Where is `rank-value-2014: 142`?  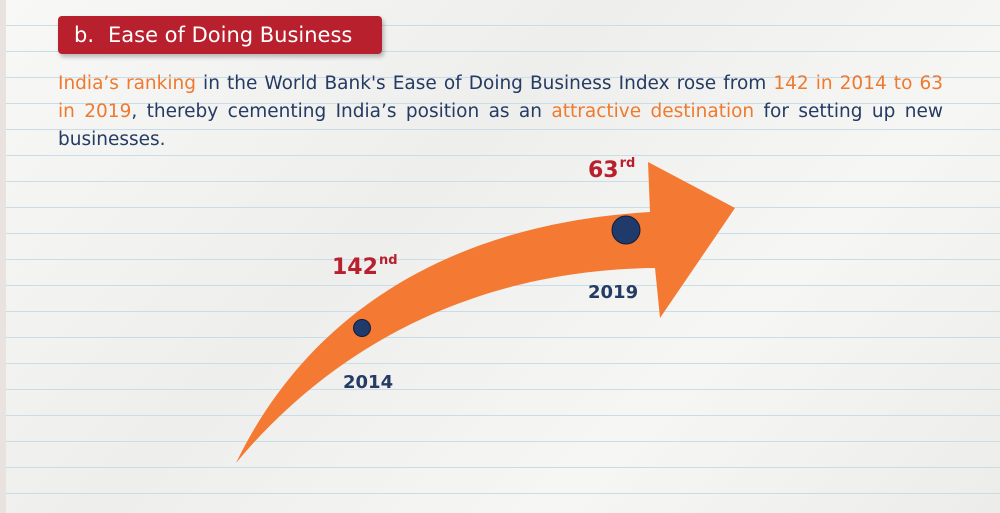 rank-value-2014: 142 is located at coordinates (355, 267).